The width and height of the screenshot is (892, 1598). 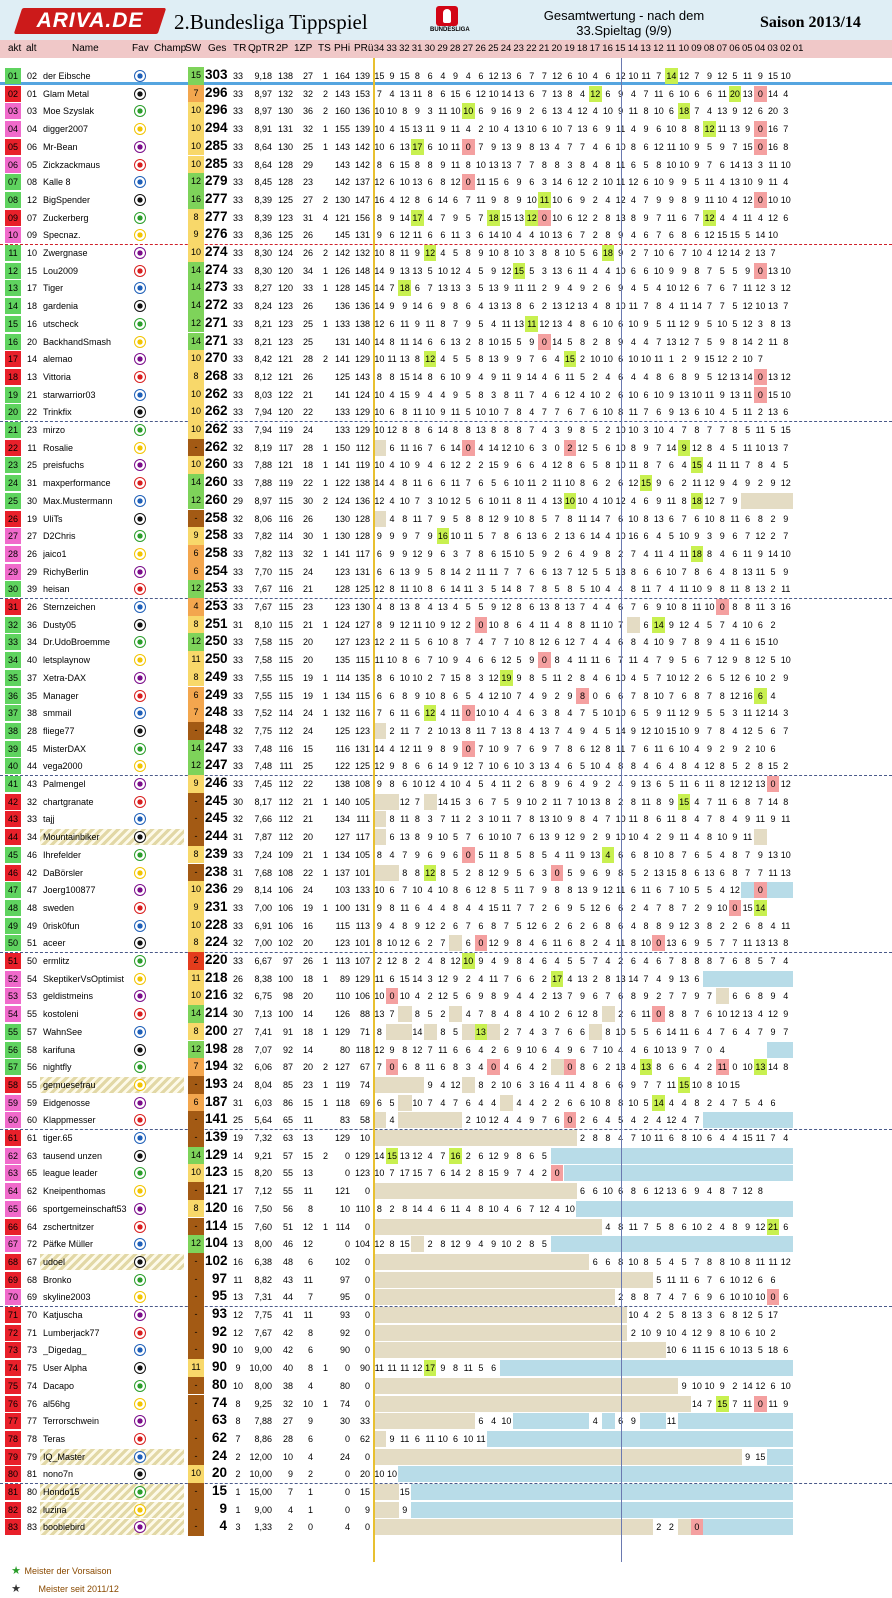 What do you see at coordinates (62, 235) in the screenshot?
I see `player-name: Specnaz.` at bounding box center [62, 235].